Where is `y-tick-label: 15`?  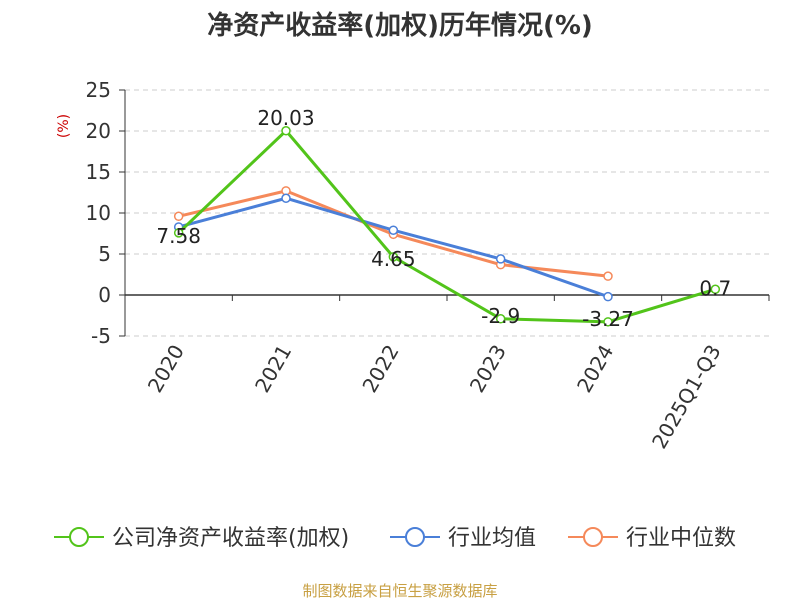
y-tick-label: 15 is located at coordinates (98, 172).